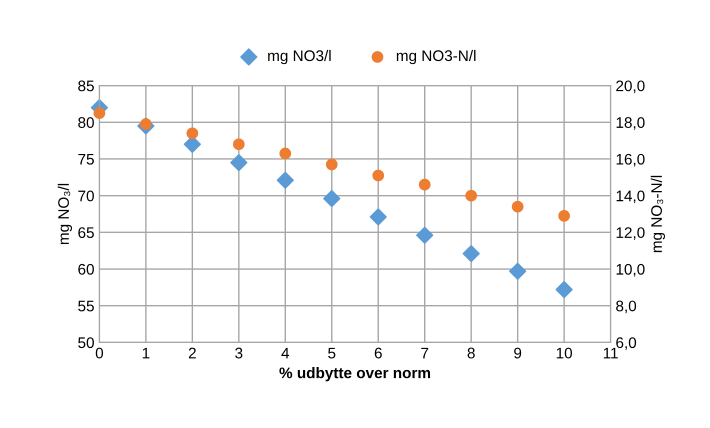  I want to click on y2-axis-title: mg NO₃-N/l, so click(657, 214).